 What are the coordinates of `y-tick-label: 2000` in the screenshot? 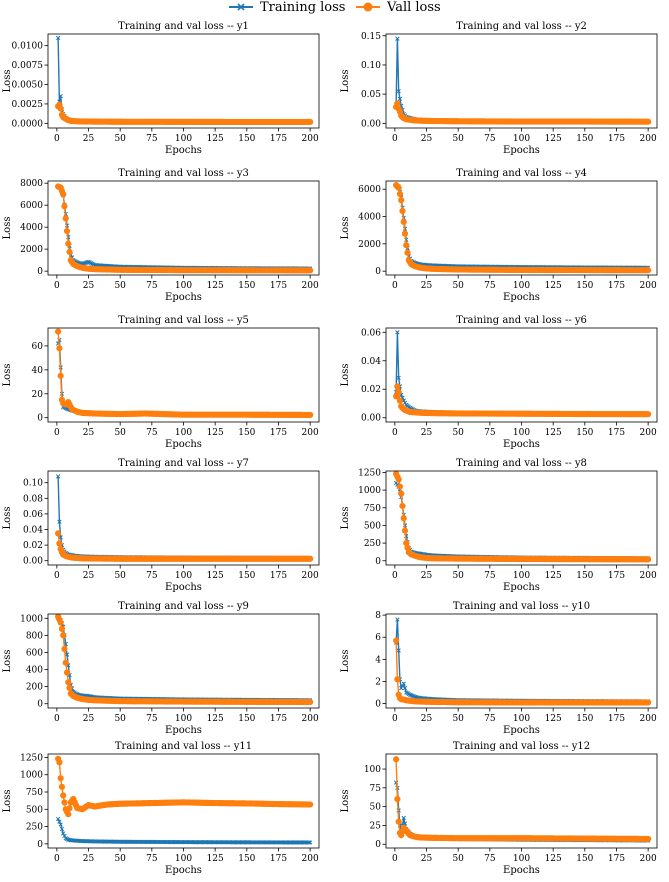 It's located at (369, 245).